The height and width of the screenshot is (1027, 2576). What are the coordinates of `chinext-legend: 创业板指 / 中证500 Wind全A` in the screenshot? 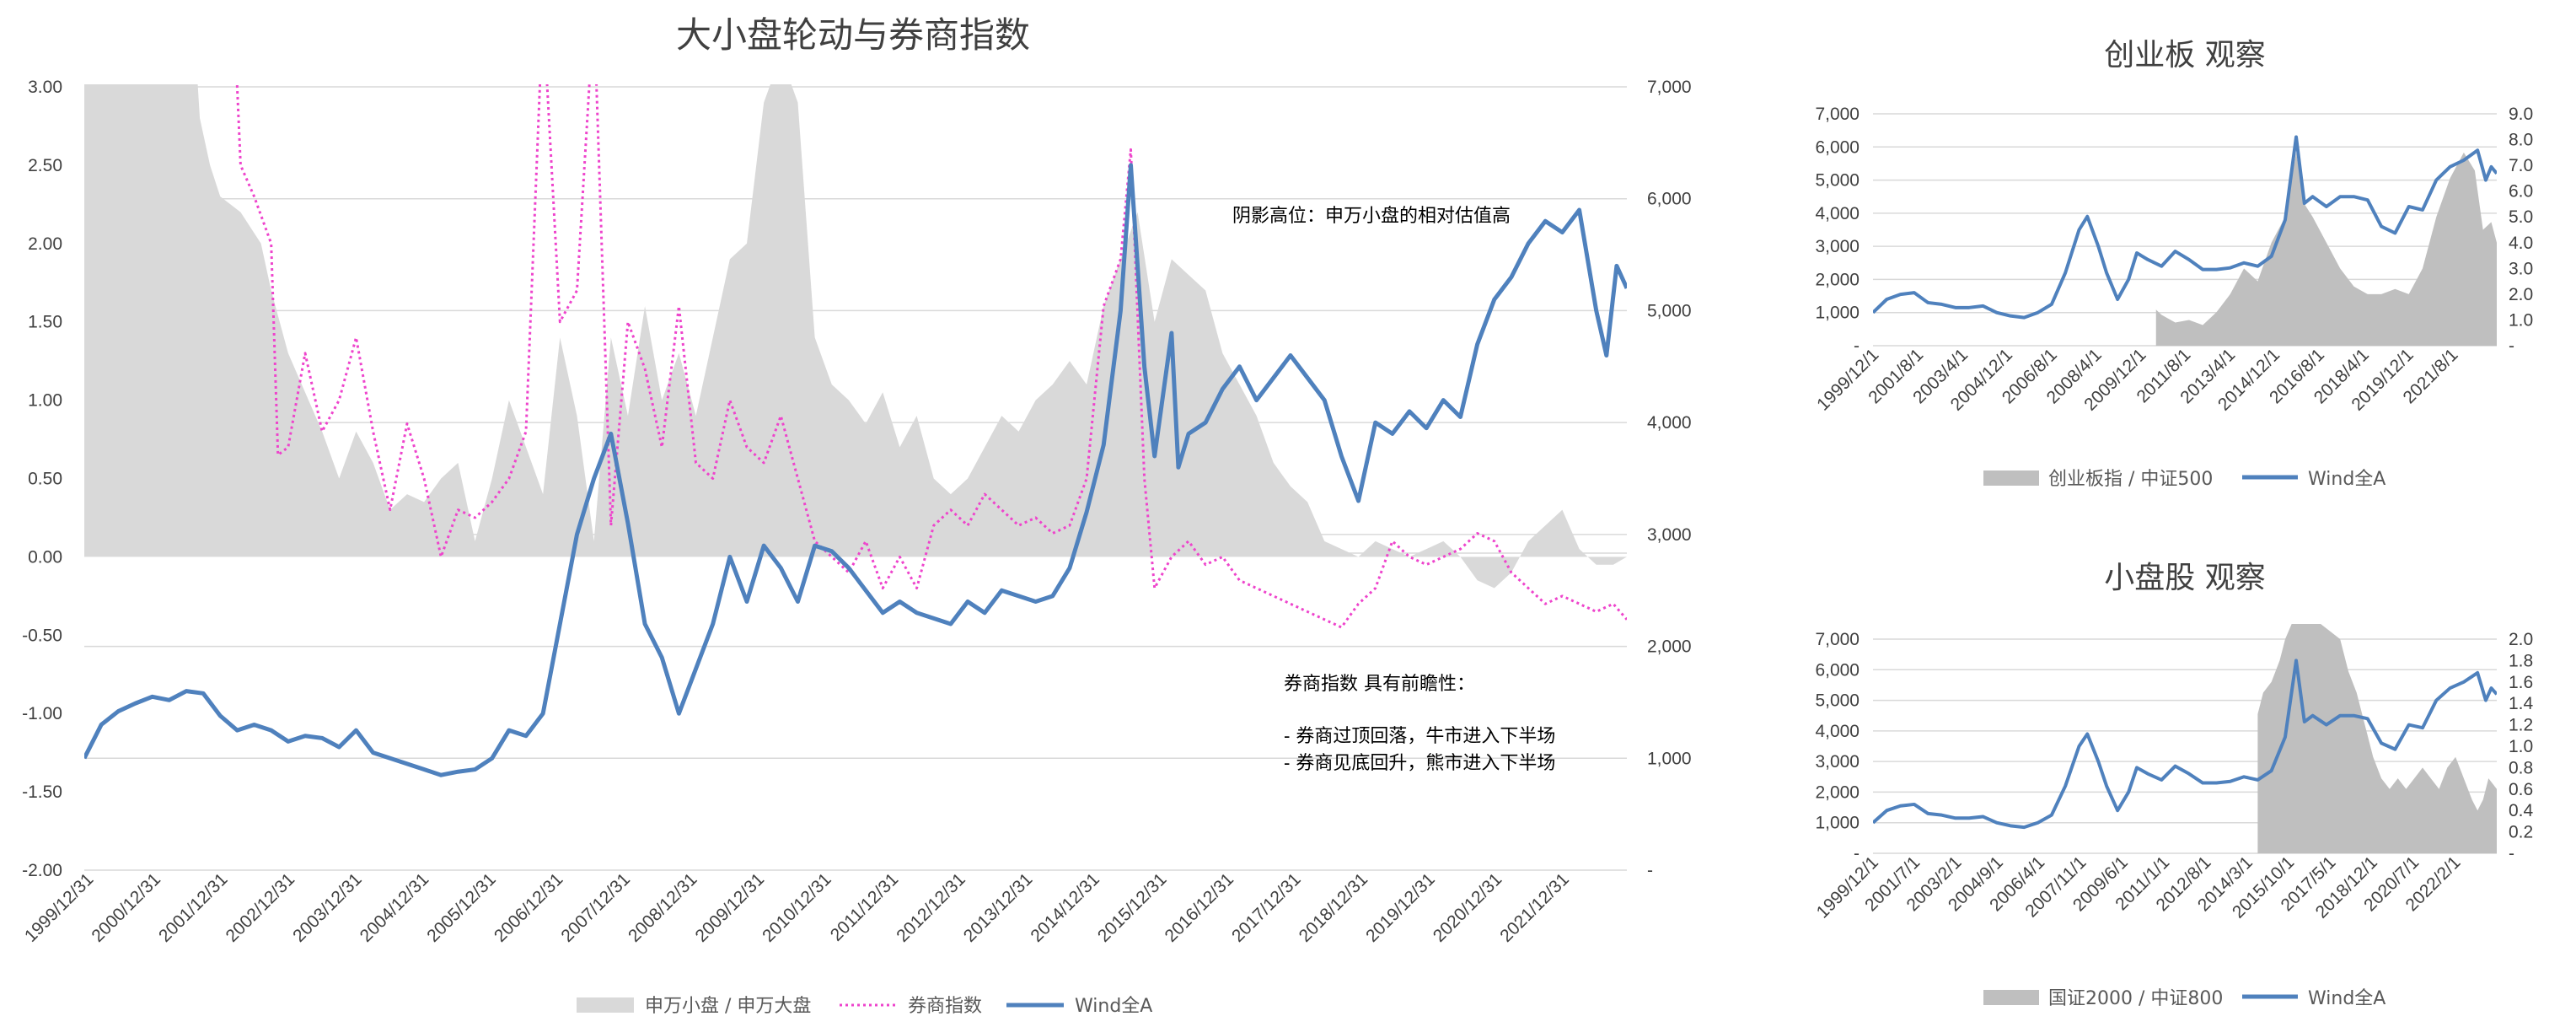 It's located at (2184, 479).